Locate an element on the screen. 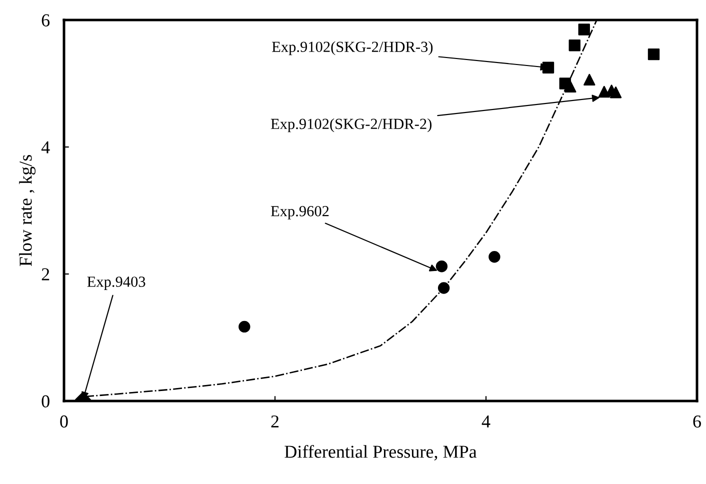  x-tick-label: 6 is located at coordinates (697, 421).